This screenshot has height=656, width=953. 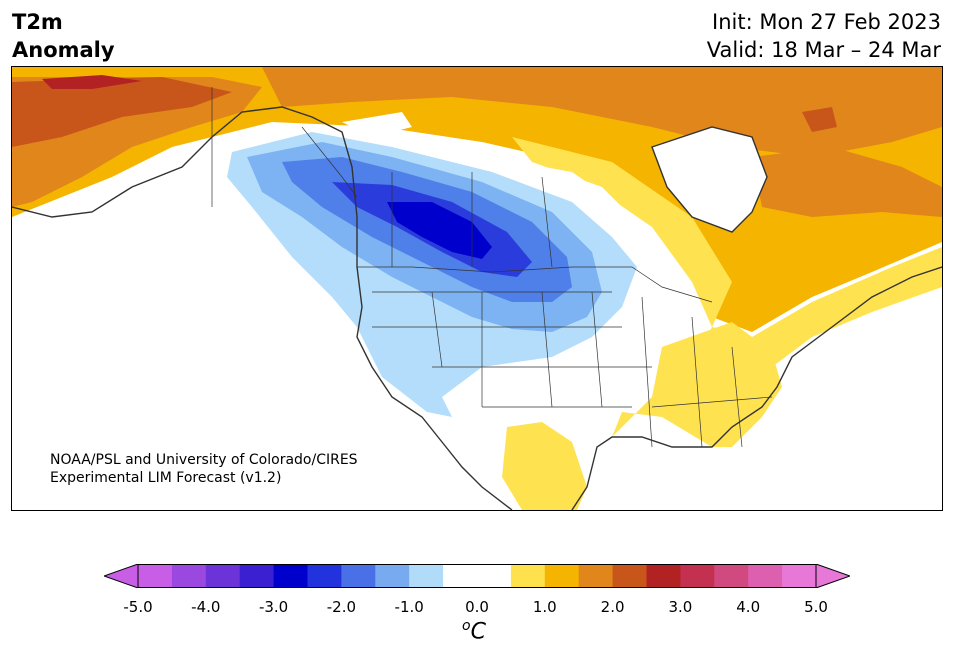 What do you see at coordinates (602, 112) in the screenshot?
I see `warm-mid-arctic` at bounding box center [602, 112].